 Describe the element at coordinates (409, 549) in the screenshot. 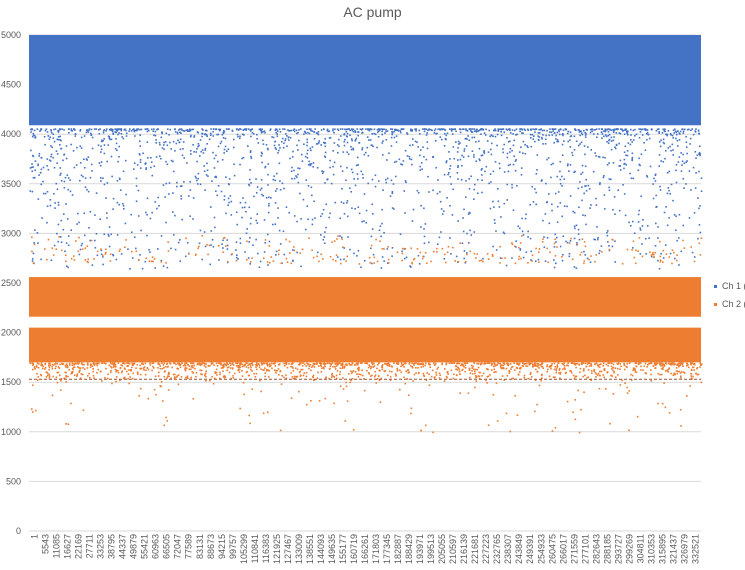

I see `x-tick-label: 188429` at that location.